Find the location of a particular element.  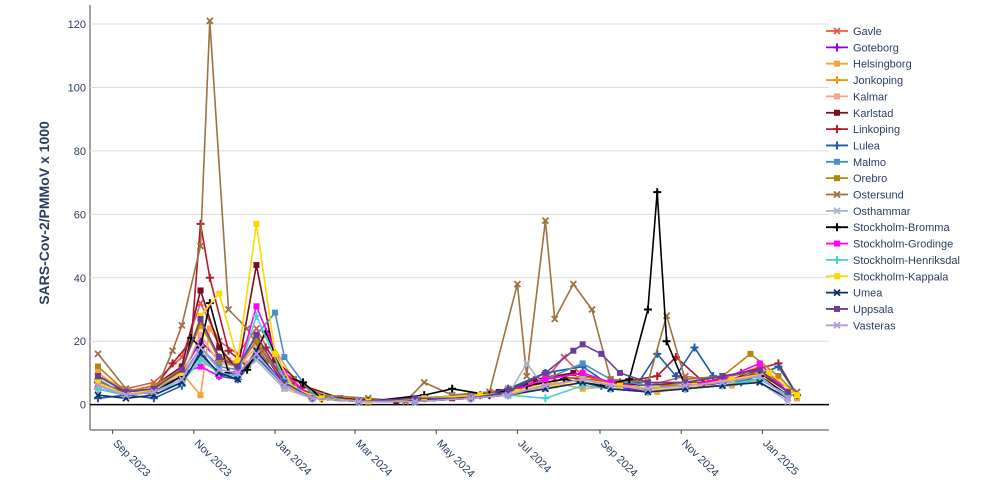

legend-label: Umea is located at coordinates (868, 294).